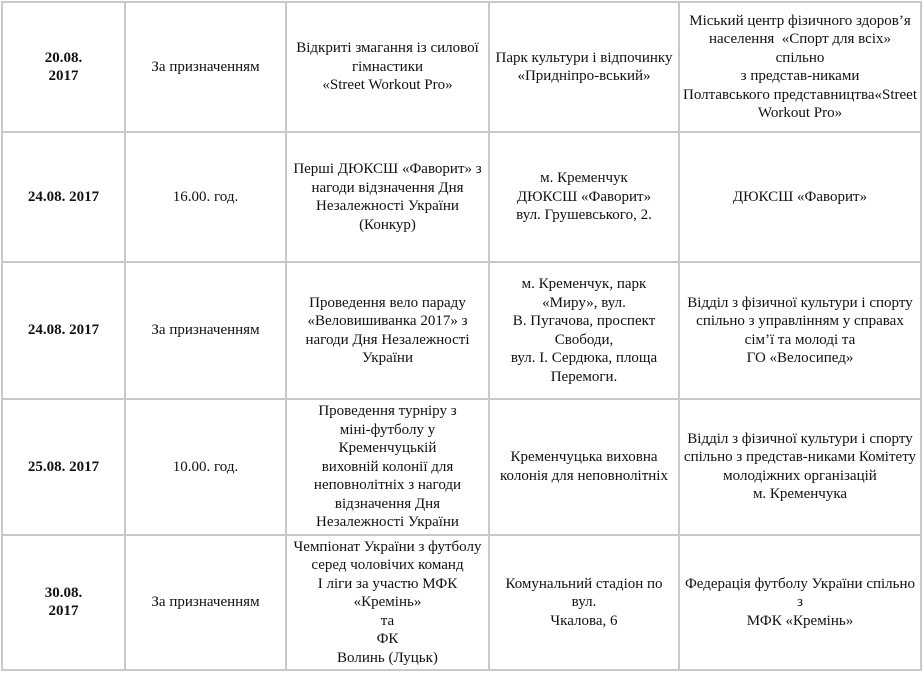  Describe the element at coordinates (800, 197) in the screenshot. I see `cell-organizer: ДЮКСШ «Фаворит»` at that location.